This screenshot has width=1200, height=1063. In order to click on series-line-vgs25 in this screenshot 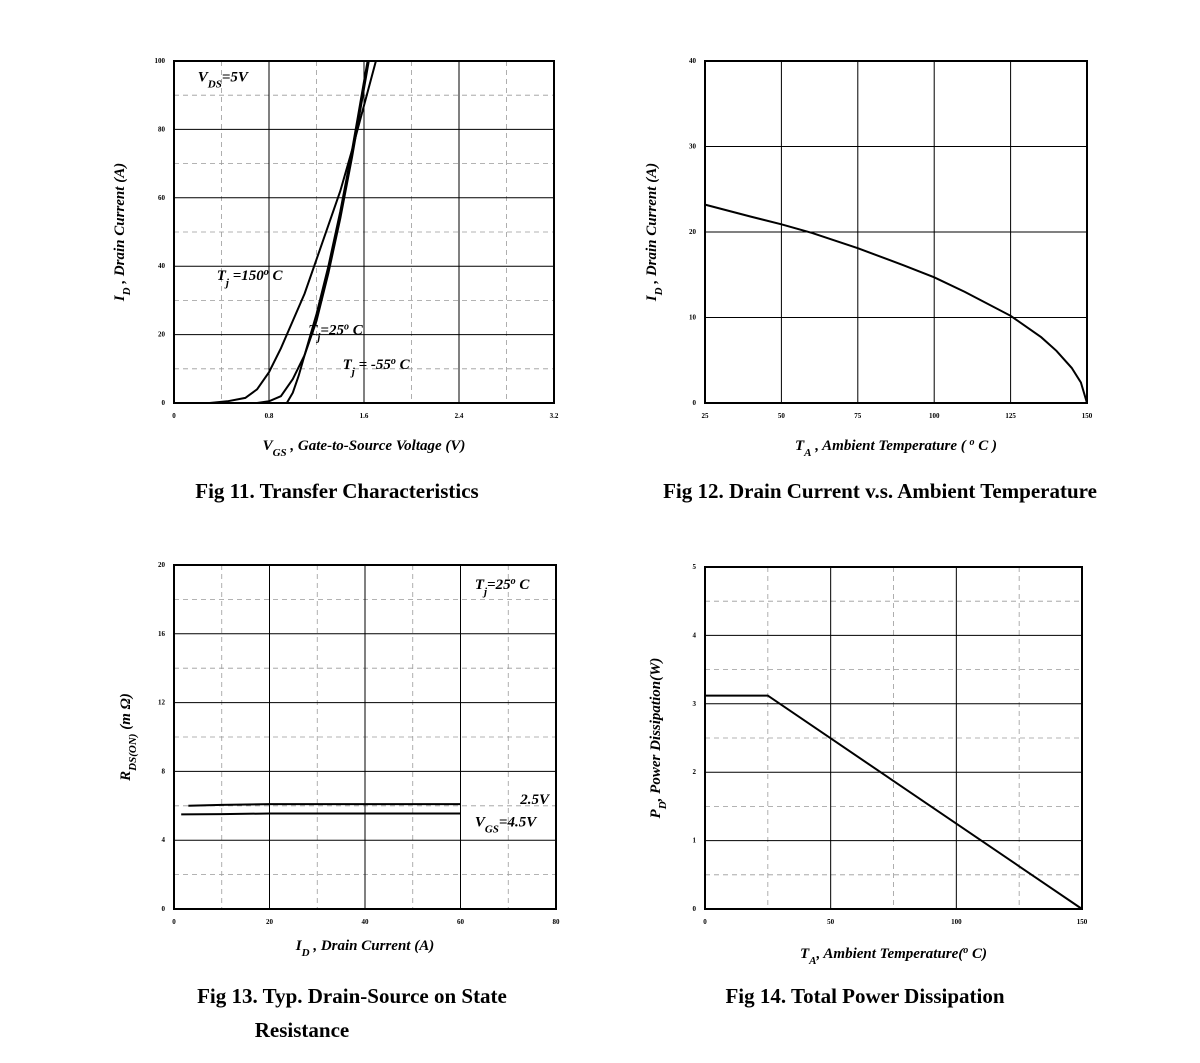, I will do `click(324, 805)`.